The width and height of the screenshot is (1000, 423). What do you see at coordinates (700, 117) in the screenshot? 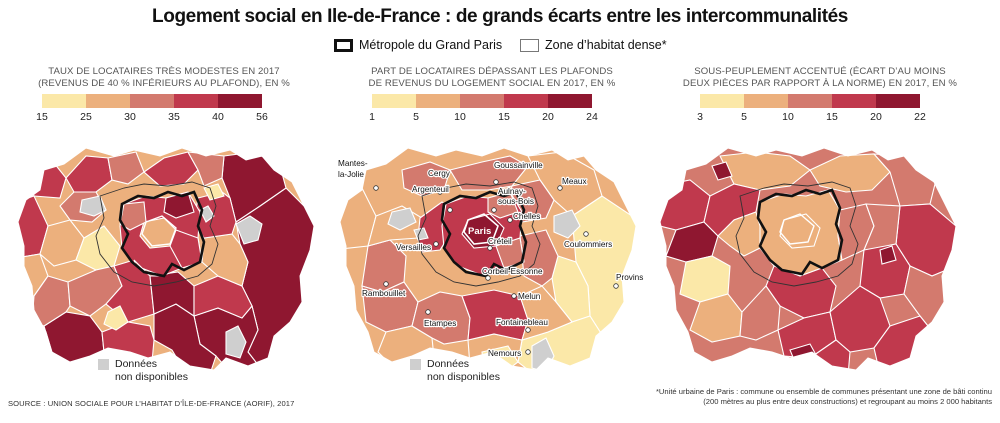
I see `tick-label: 3` at bounding box center [700, 117].